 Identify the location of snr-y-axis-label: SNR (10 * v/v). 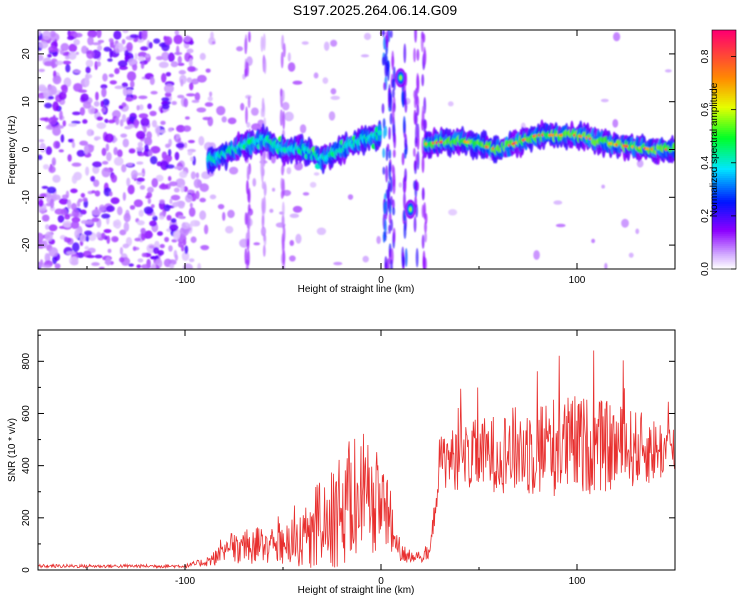
(12, 450).